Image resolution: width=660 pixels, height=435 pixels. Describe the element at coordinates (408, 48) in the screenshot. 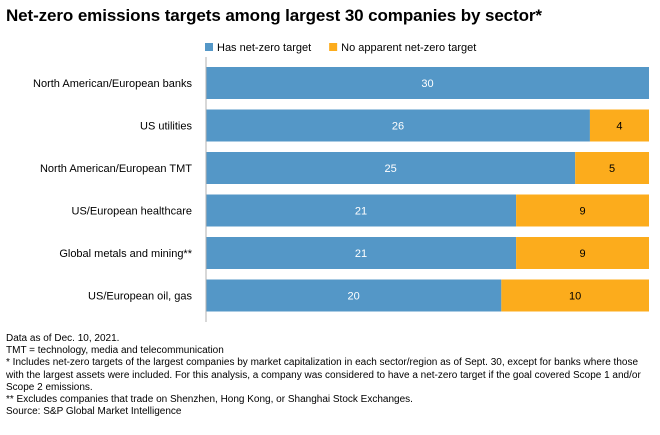

I see `legend-label-1: No apparent net-zero target` at that location.